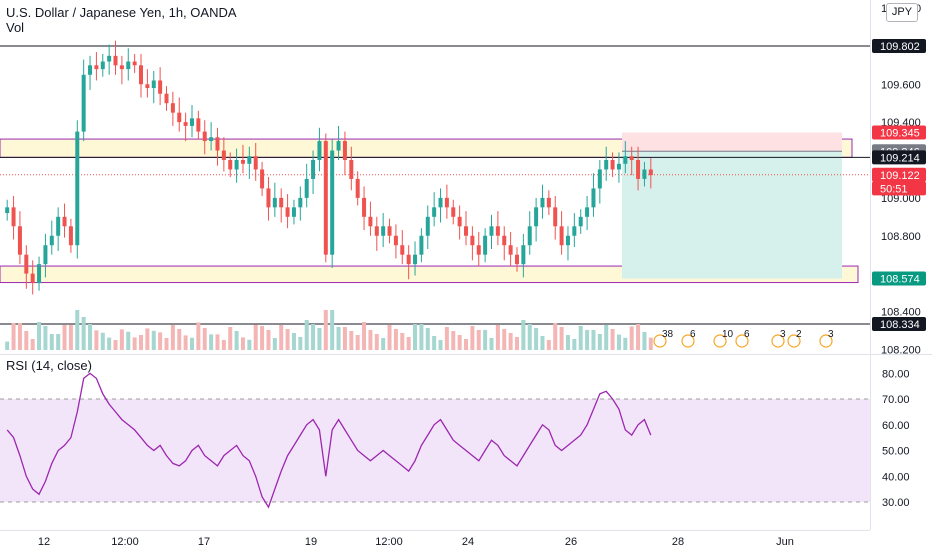 The width and height of the screenshot is (932, 551). I want to click on symbol-title: U.S. Dollar / Japanese Yen, 1h, OANDA, so click(121, 12).